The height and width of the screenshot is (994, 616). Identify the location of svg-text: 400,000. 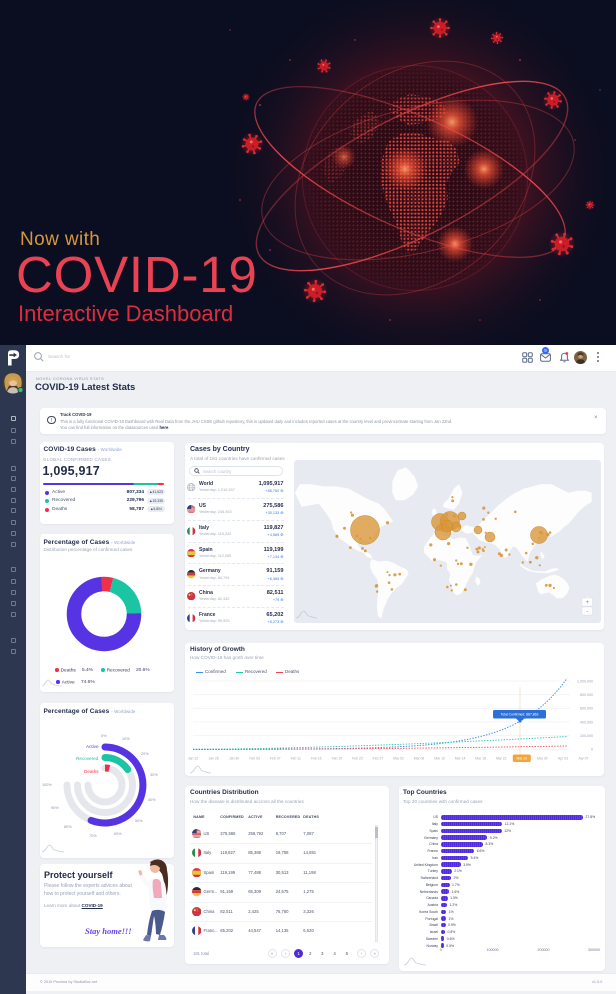
(586, 722).